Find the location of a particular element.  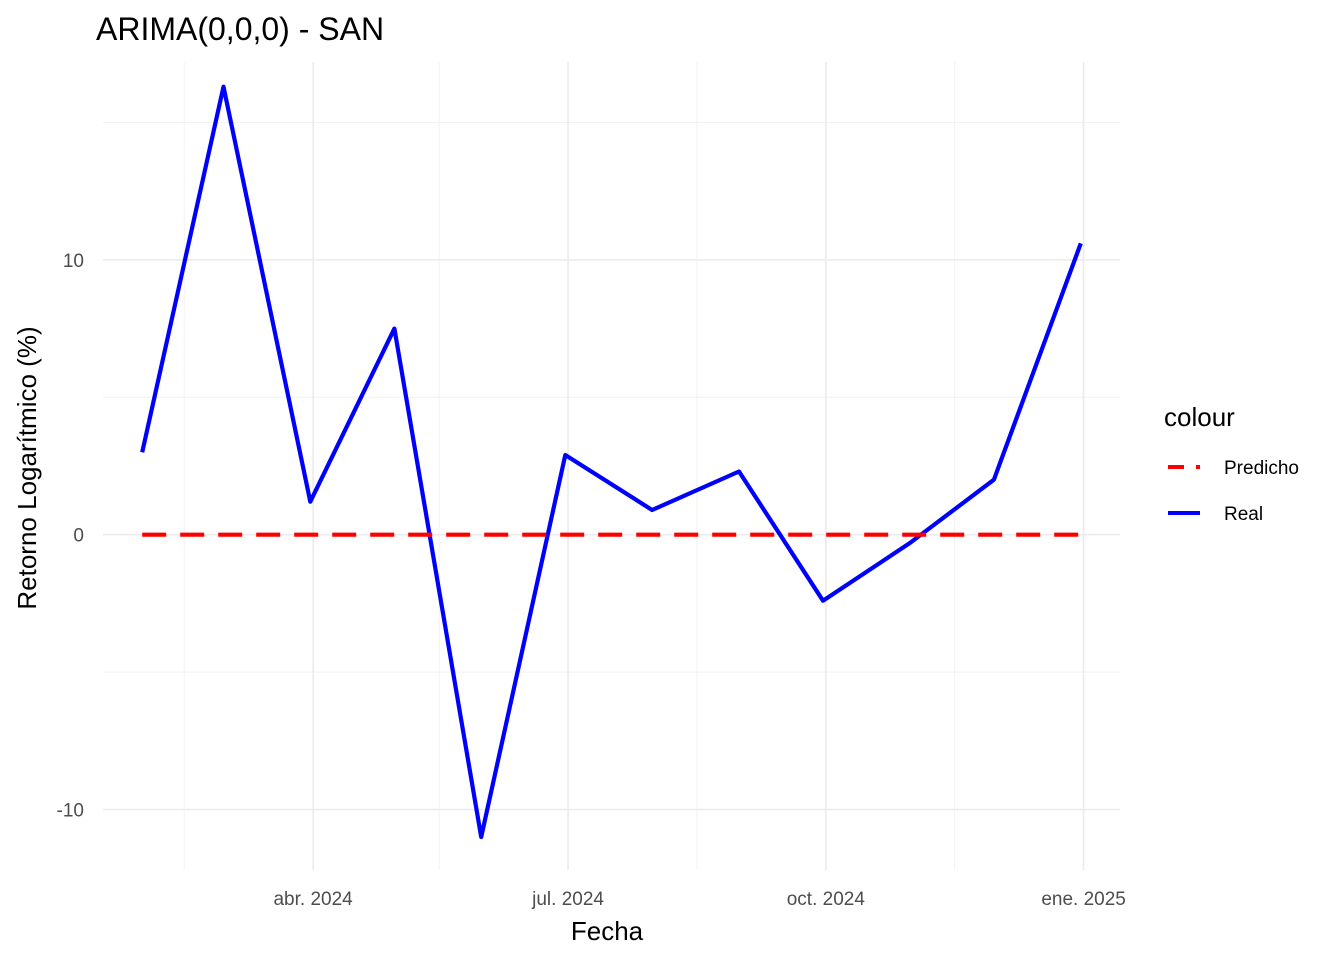

legend-title: colour is located at coordinates (1199, 417).